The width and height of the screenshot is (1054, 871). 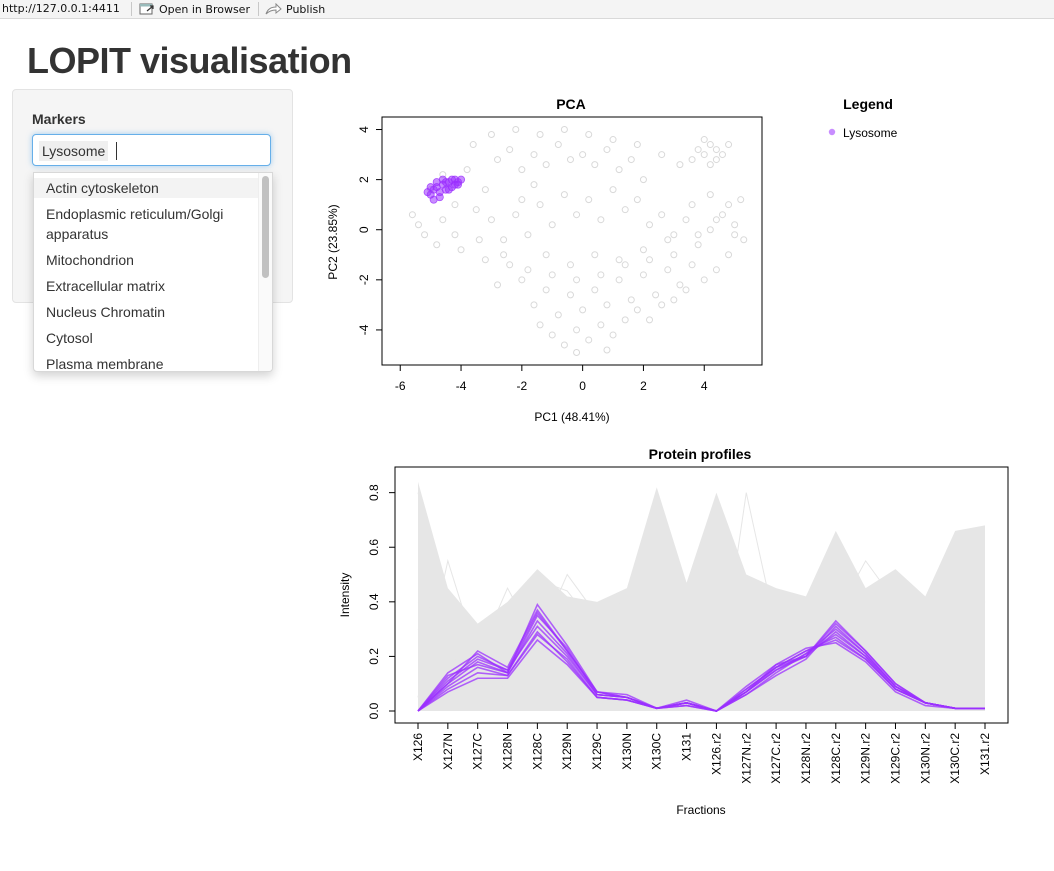 I want to click on dropdown-option-plasma-membrane: Plasma membrane, so click(x=105, y=364).